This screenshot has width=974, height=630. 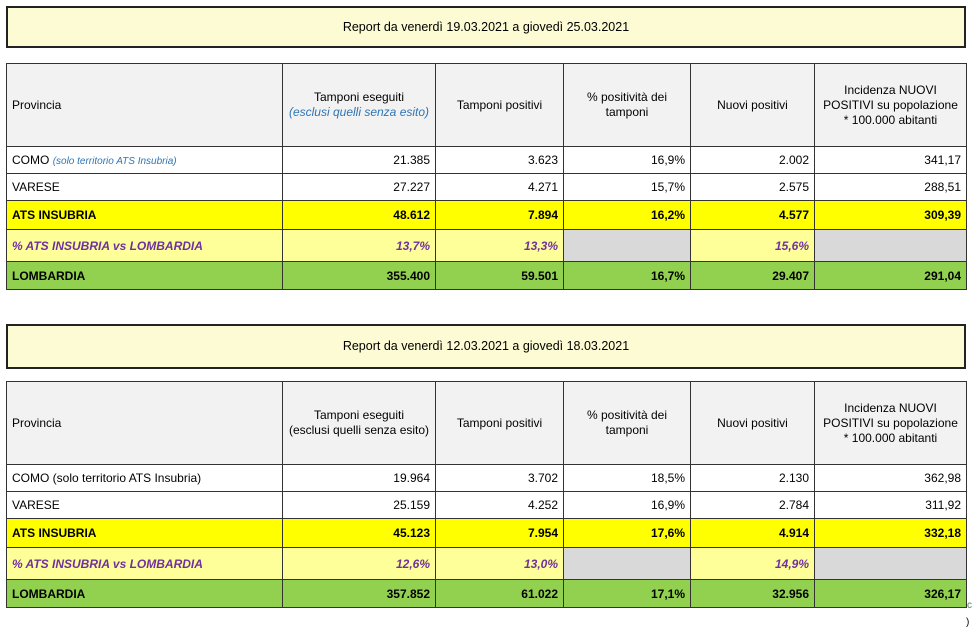 What do you see at coordinates (359, 187) in the screenshot?
I see `cell-eseguiti: 27.227` at bounding box center [359, 187].